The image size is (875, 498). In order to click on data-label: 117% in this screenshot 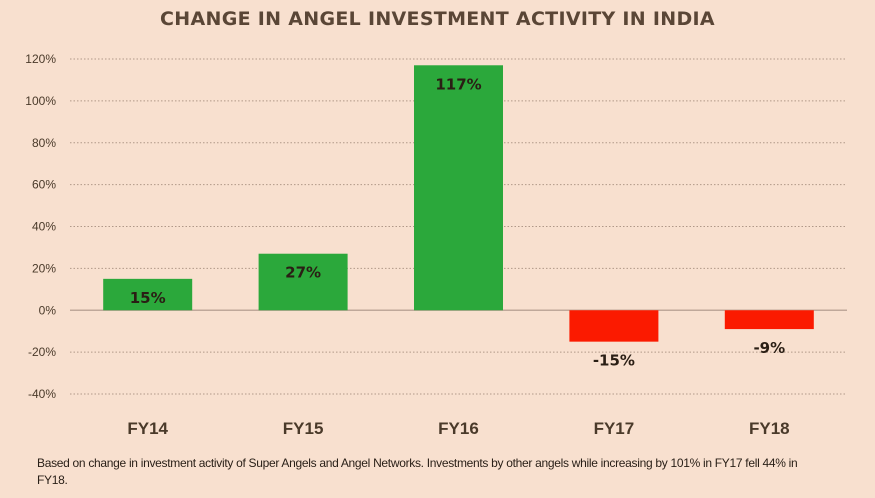, I will do `click(458, 84)`.